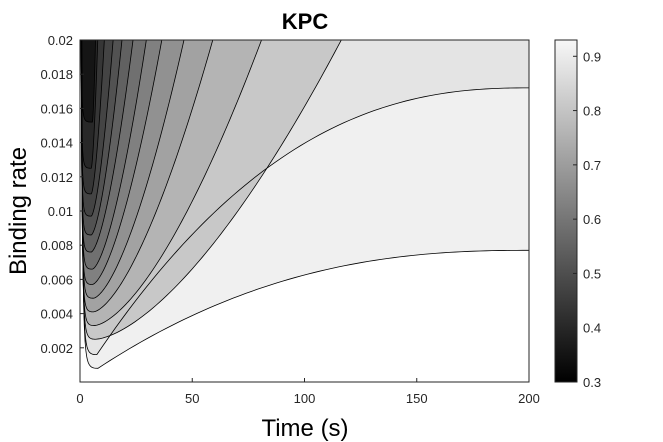  I want to click on x-tick-label: 0, so click(79, 398).